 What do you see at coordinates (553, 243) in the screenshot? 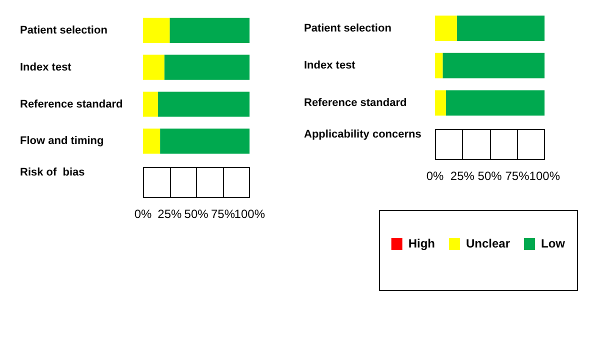
I see `legend-label: Low` at bounding box center [553, 243].